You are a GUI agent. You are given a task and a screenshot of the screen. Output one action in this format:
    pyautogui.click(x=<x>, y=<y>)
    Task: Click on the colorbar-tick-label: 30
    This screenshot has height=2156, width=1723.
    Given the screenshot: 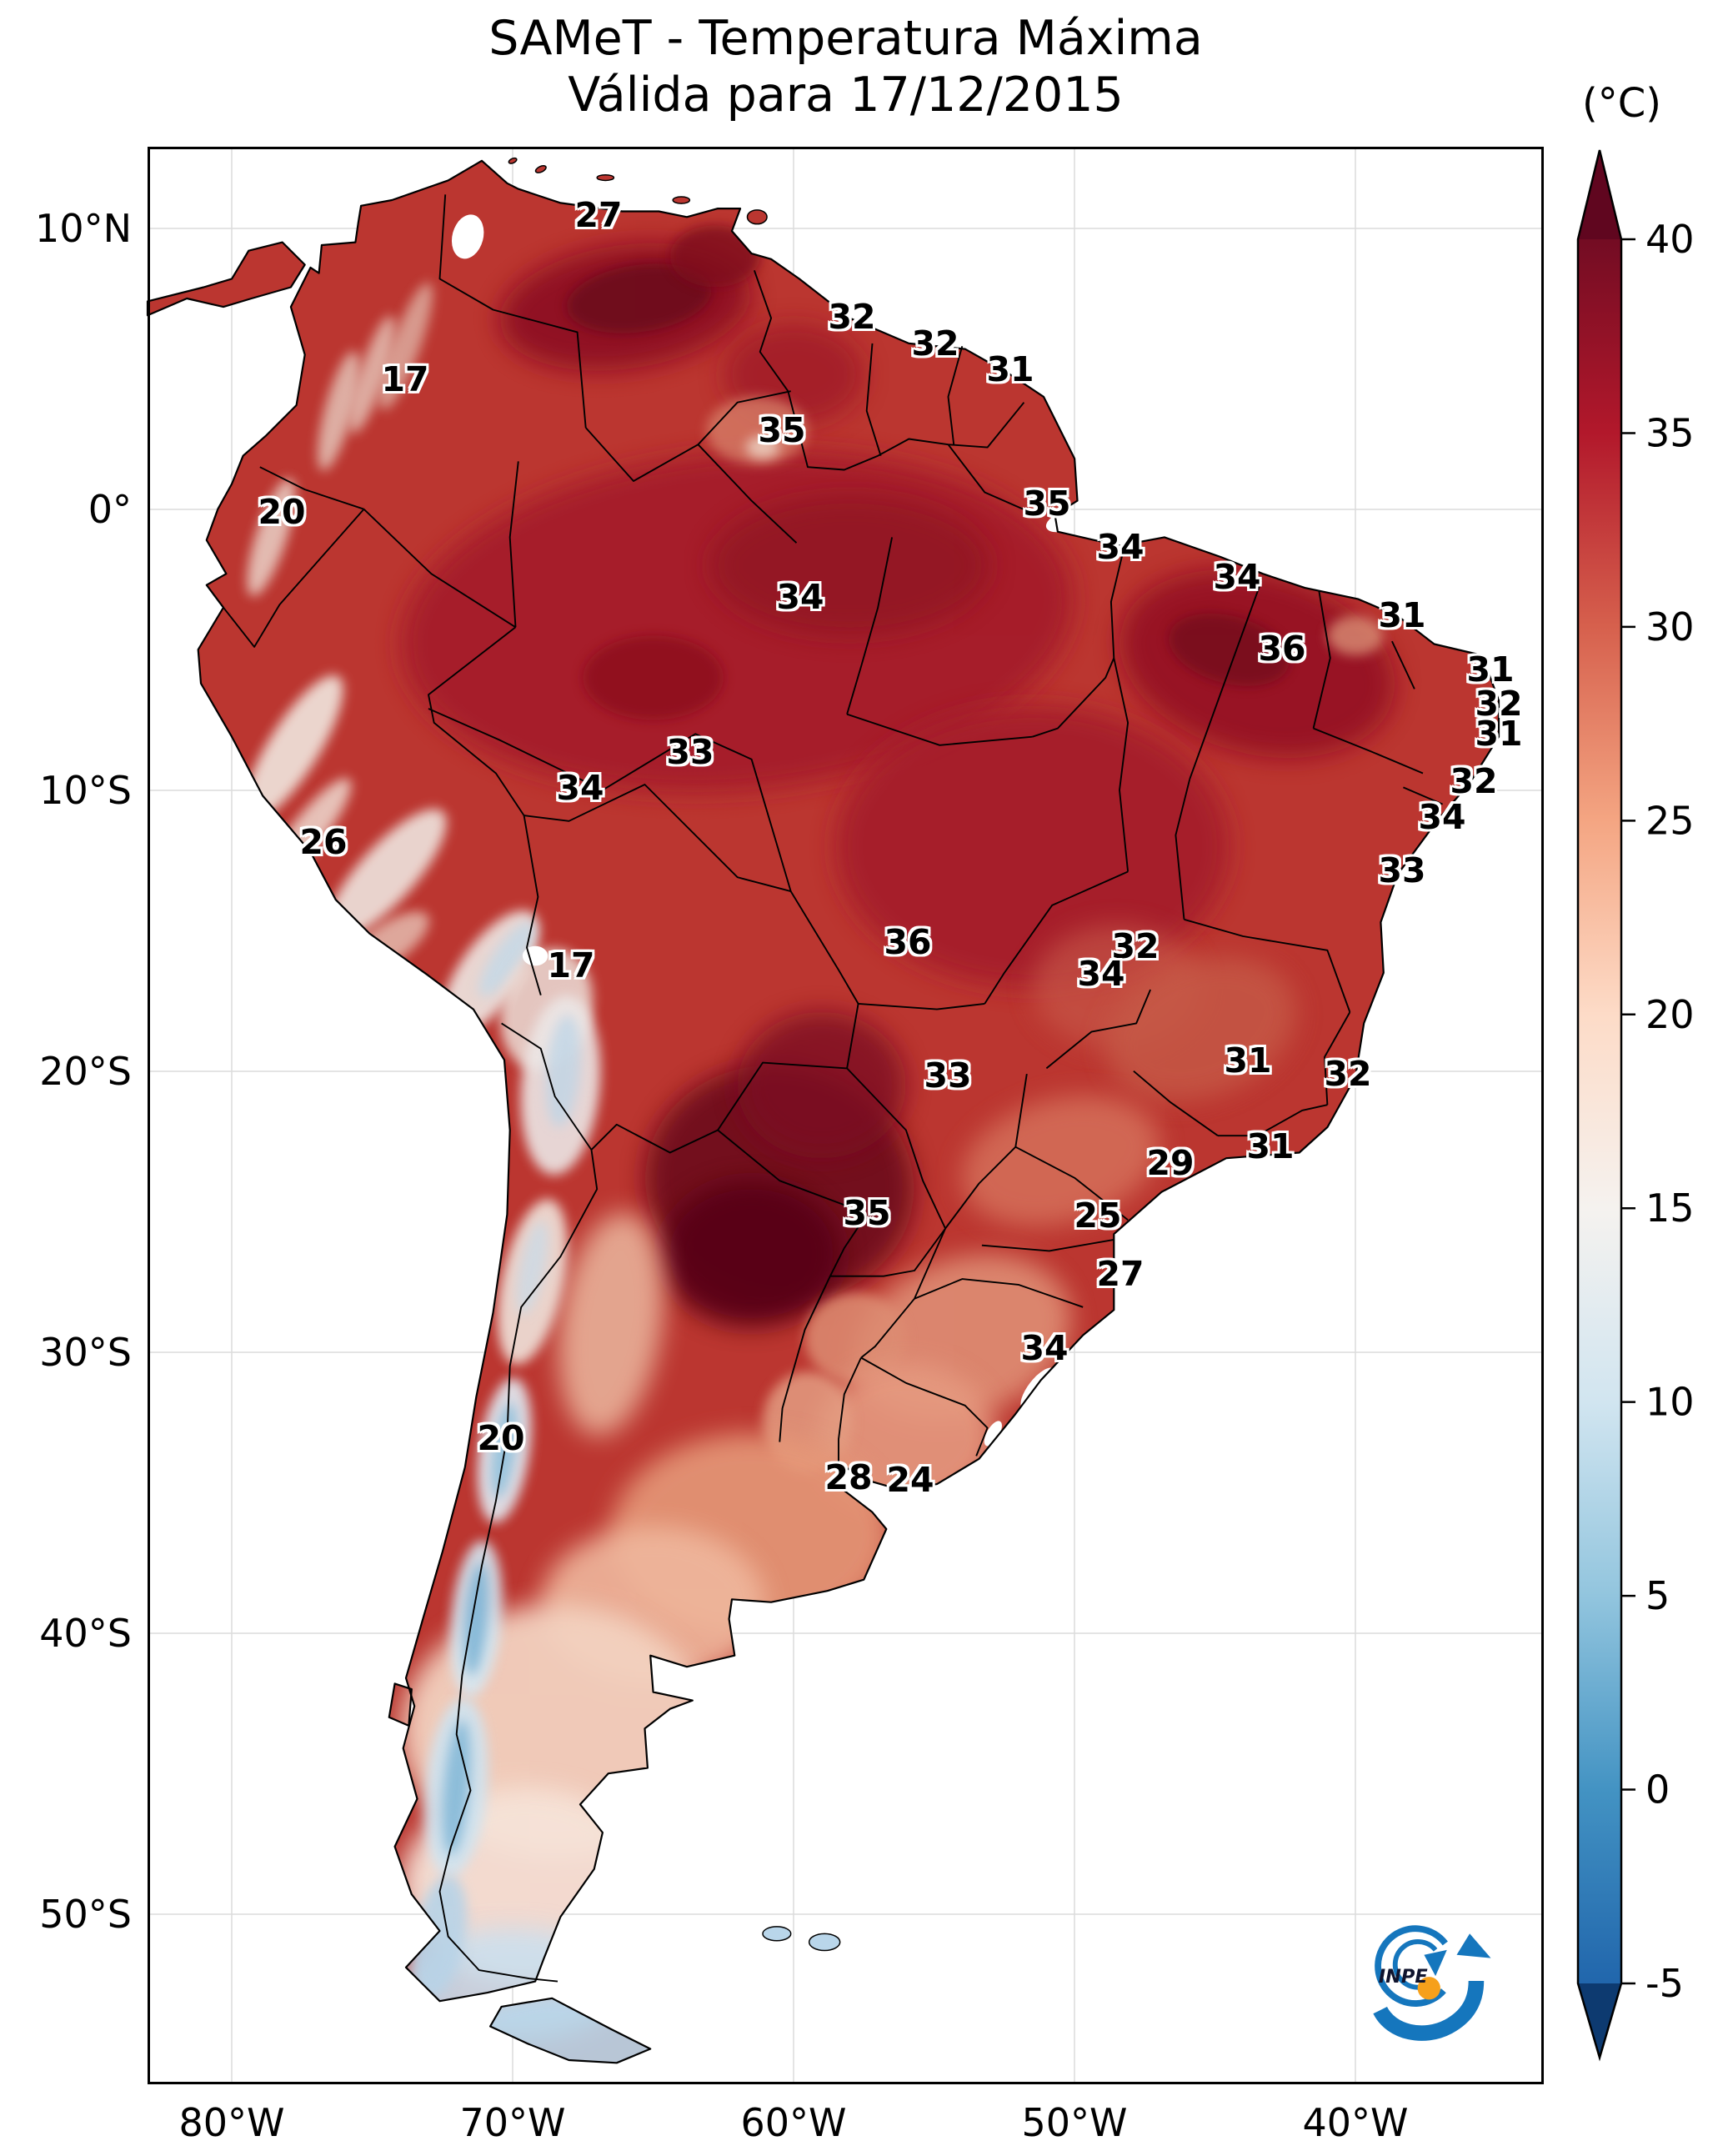 What is the action you would take?
    pyautogui.click(x=1670, y=627)
    